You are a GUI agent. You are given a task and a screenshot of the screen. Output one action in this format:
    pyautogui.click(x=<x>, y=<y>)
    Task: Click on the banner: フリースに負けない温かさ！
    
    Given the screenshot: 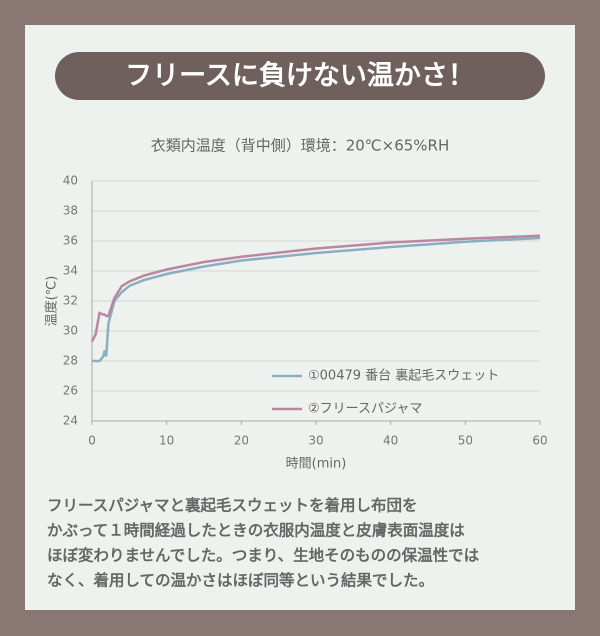 What is the action you would take?
    pyautogui.click(x=300, y=76)
    